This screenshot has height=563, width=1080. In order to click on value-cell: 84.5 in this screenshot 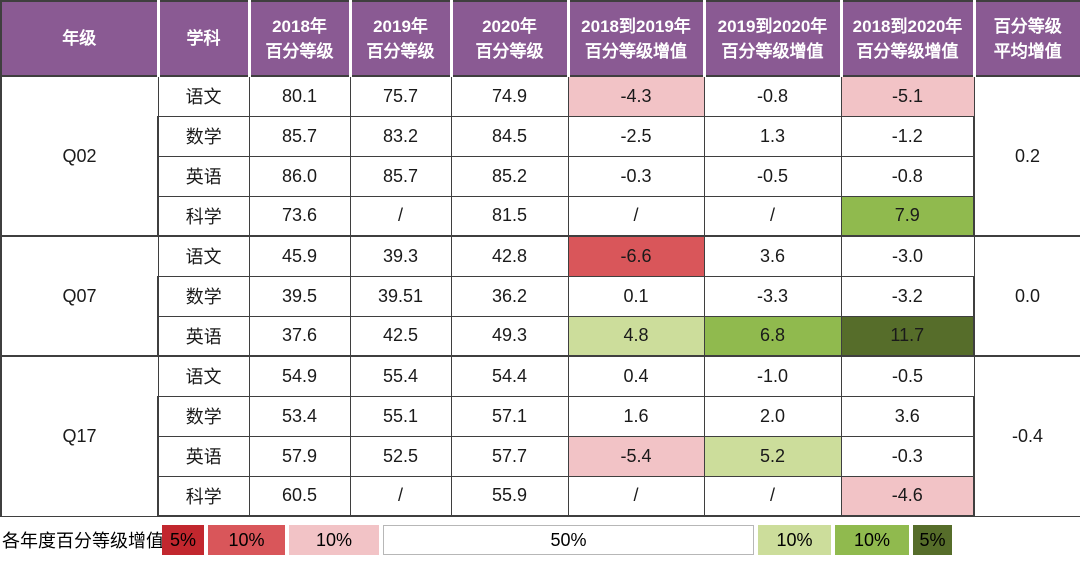, I will do `click(509, 136)`.